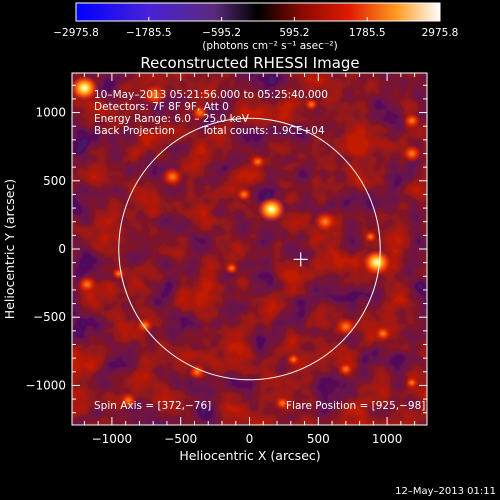 The width and height of the screenshot is (500, 500). I want to click on y-tick-label: 0, so click(62, 249).